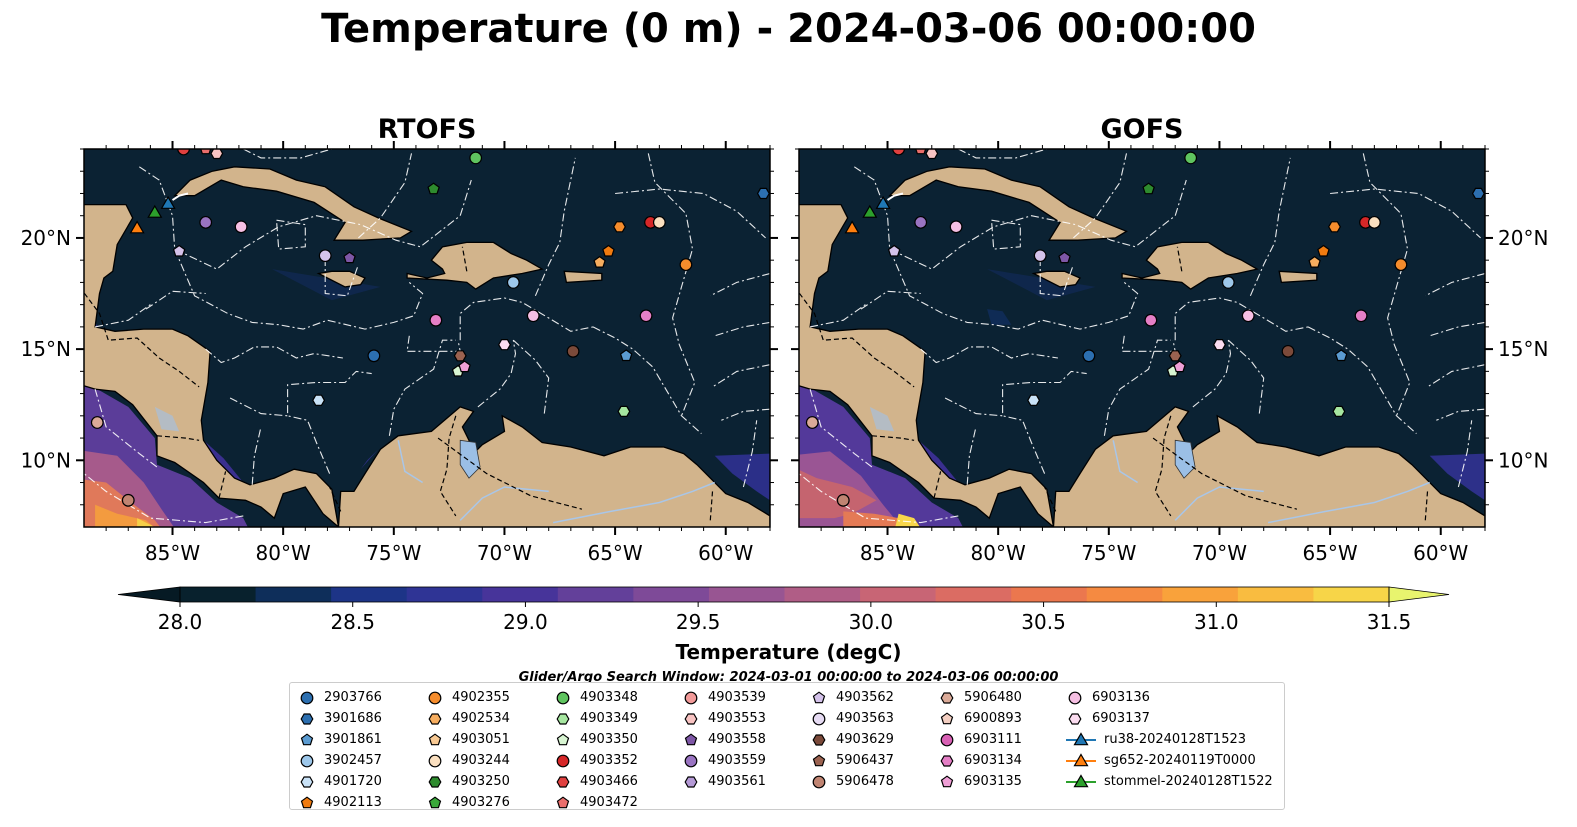 The image size is (1577, 827). I want to click on legend-label: 6900893, so click(993, 718).